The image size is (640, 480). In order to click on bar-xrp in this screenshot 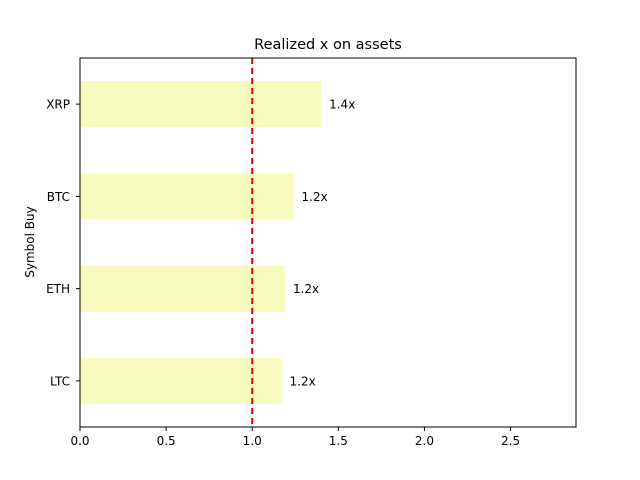, I will do `click(201, 104)`.